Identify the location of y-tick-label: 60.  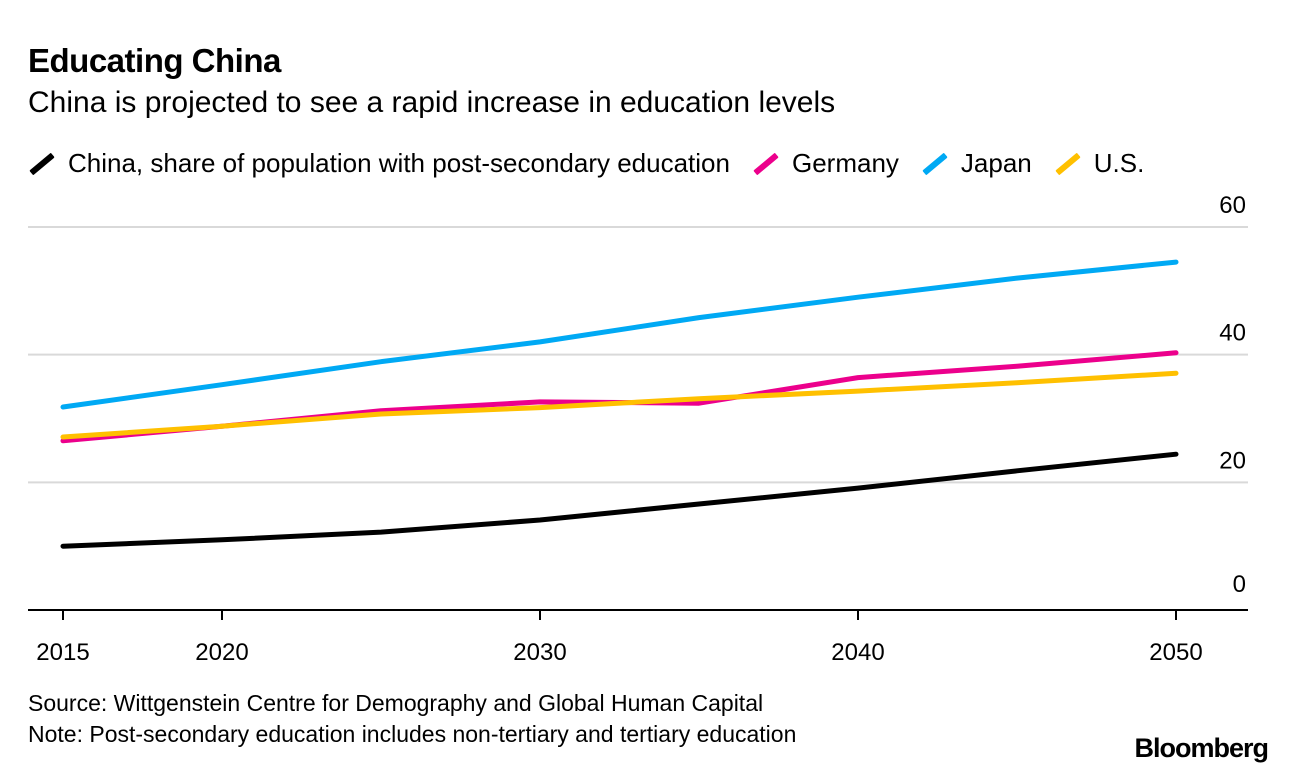
(1232, 205).